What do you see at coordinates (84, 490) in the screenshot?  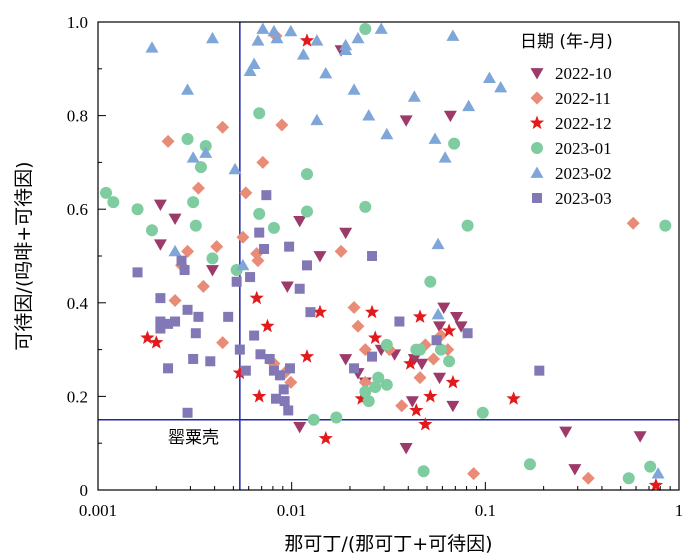 I see `y-tick-label: 0` at bounding box center [84, 490].